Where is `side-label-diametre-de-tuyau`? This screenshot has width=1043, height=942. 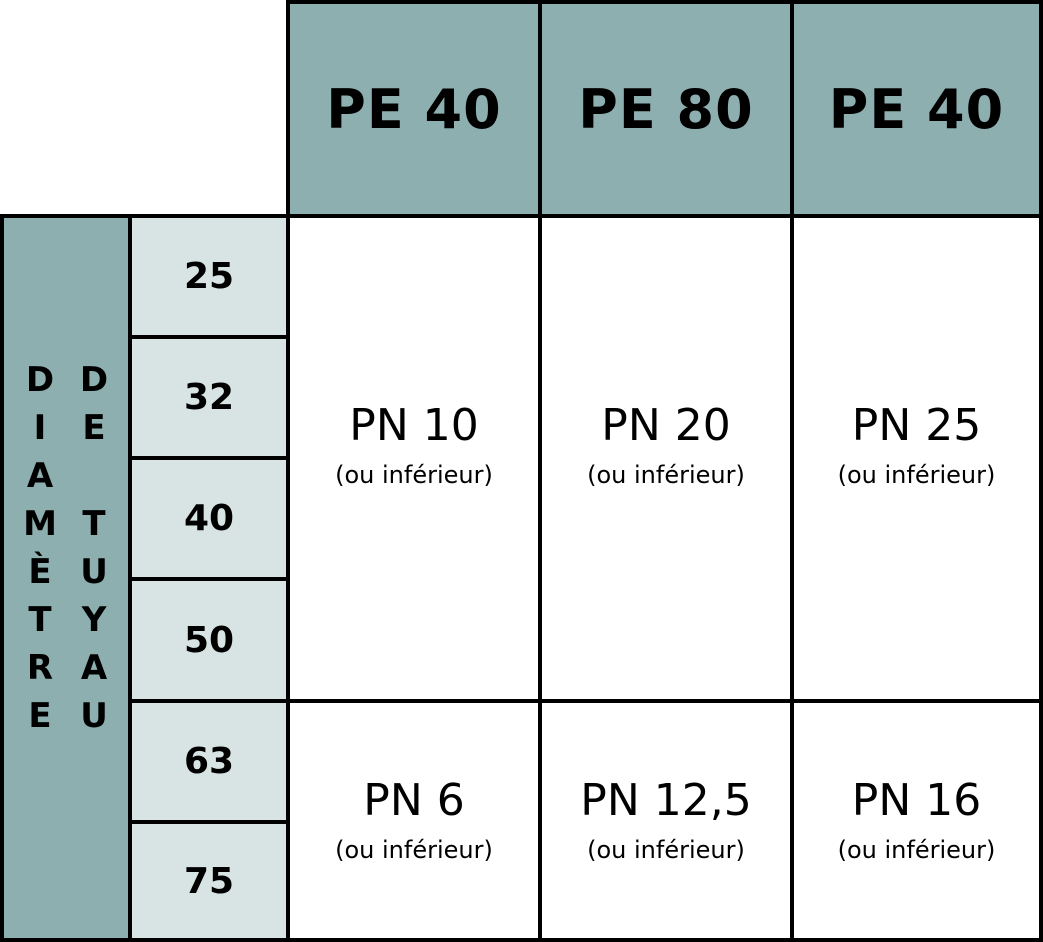
side-label-diametre-de-tuyau is located at coordinates (66, 578).